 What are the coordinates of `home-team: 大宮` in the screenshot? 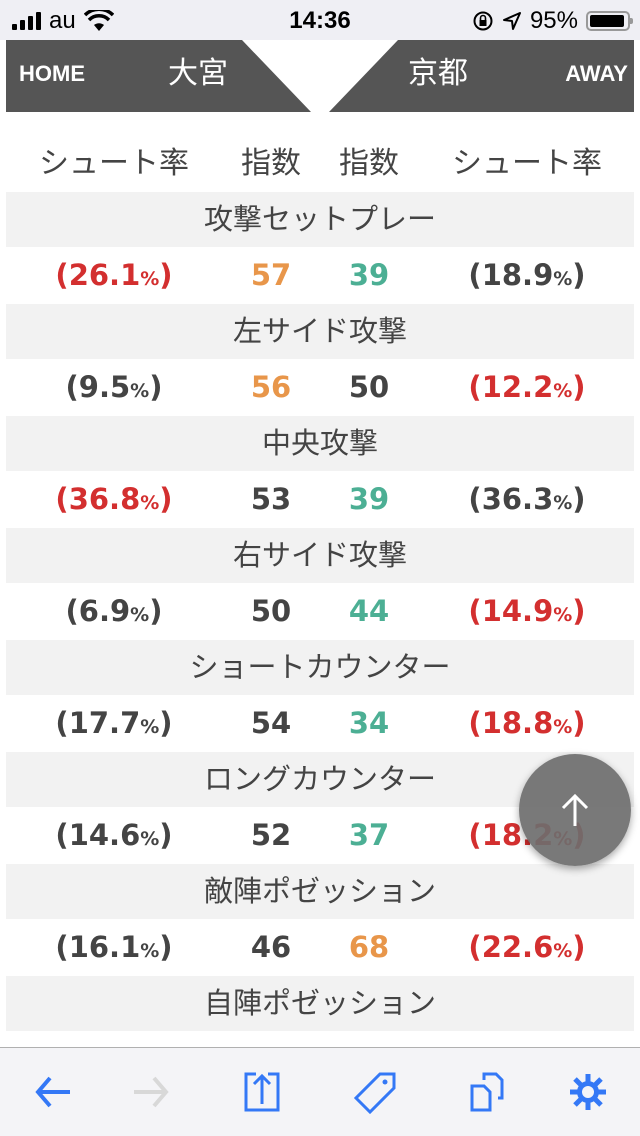 It's located at (198, 73).